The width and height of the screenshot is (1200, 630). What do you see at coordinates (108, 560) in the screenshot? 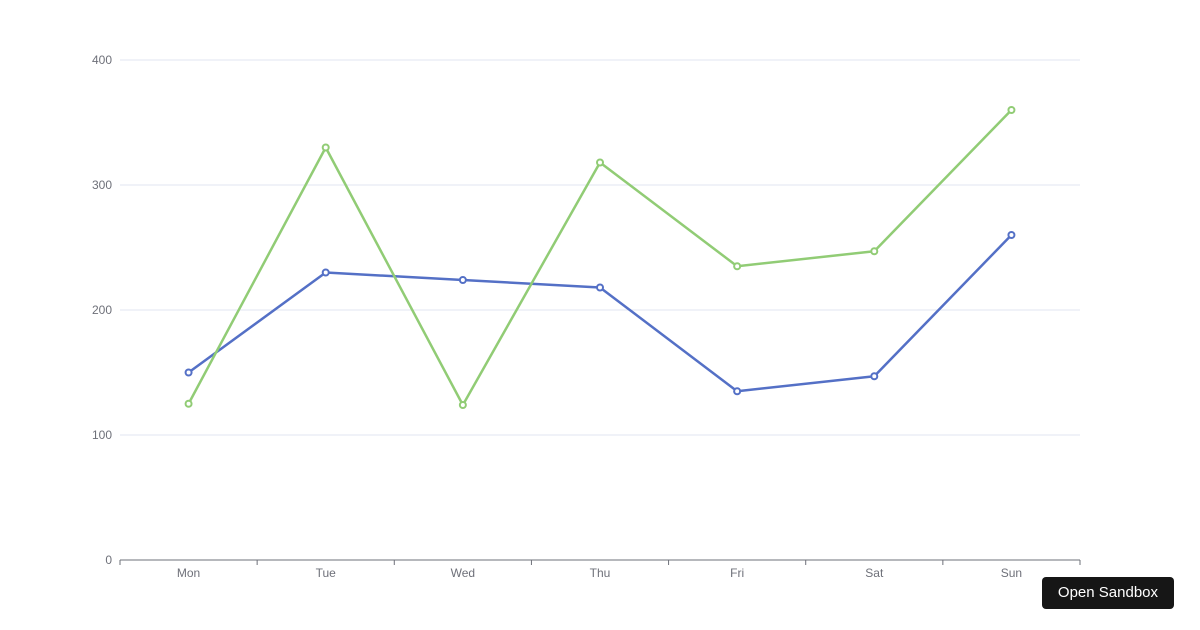
I see `y-axis-tick-label: 0` at bounding box center [108, 560].